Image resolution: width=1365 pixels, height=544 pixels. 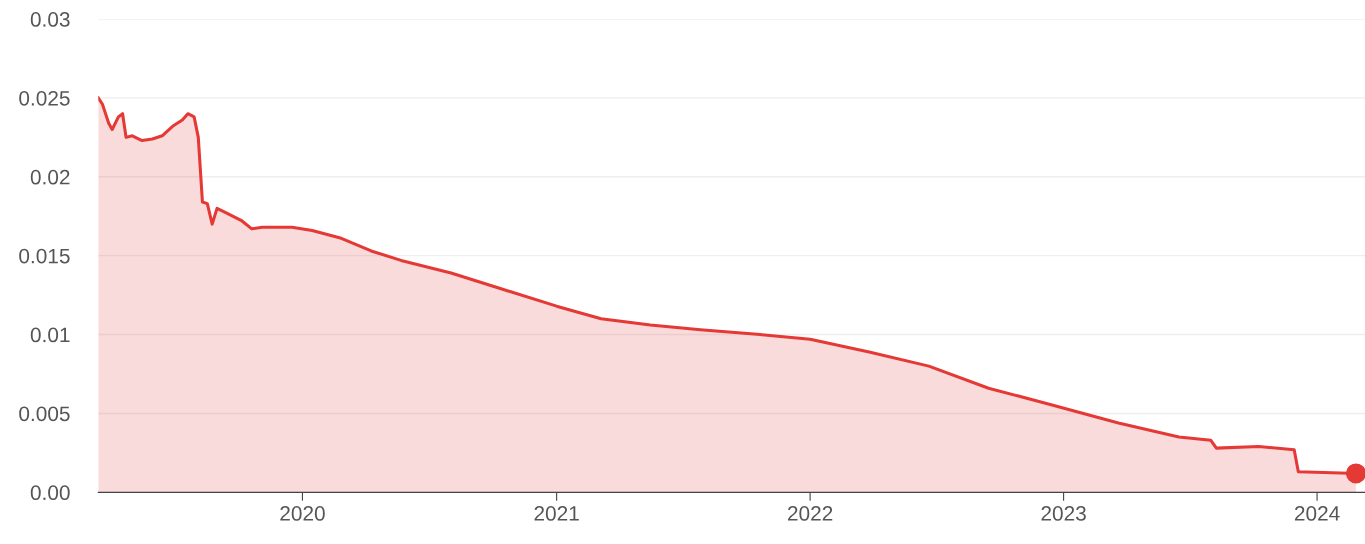 I want to click on x-tick-label: 2022, so click(x=810, y=513).